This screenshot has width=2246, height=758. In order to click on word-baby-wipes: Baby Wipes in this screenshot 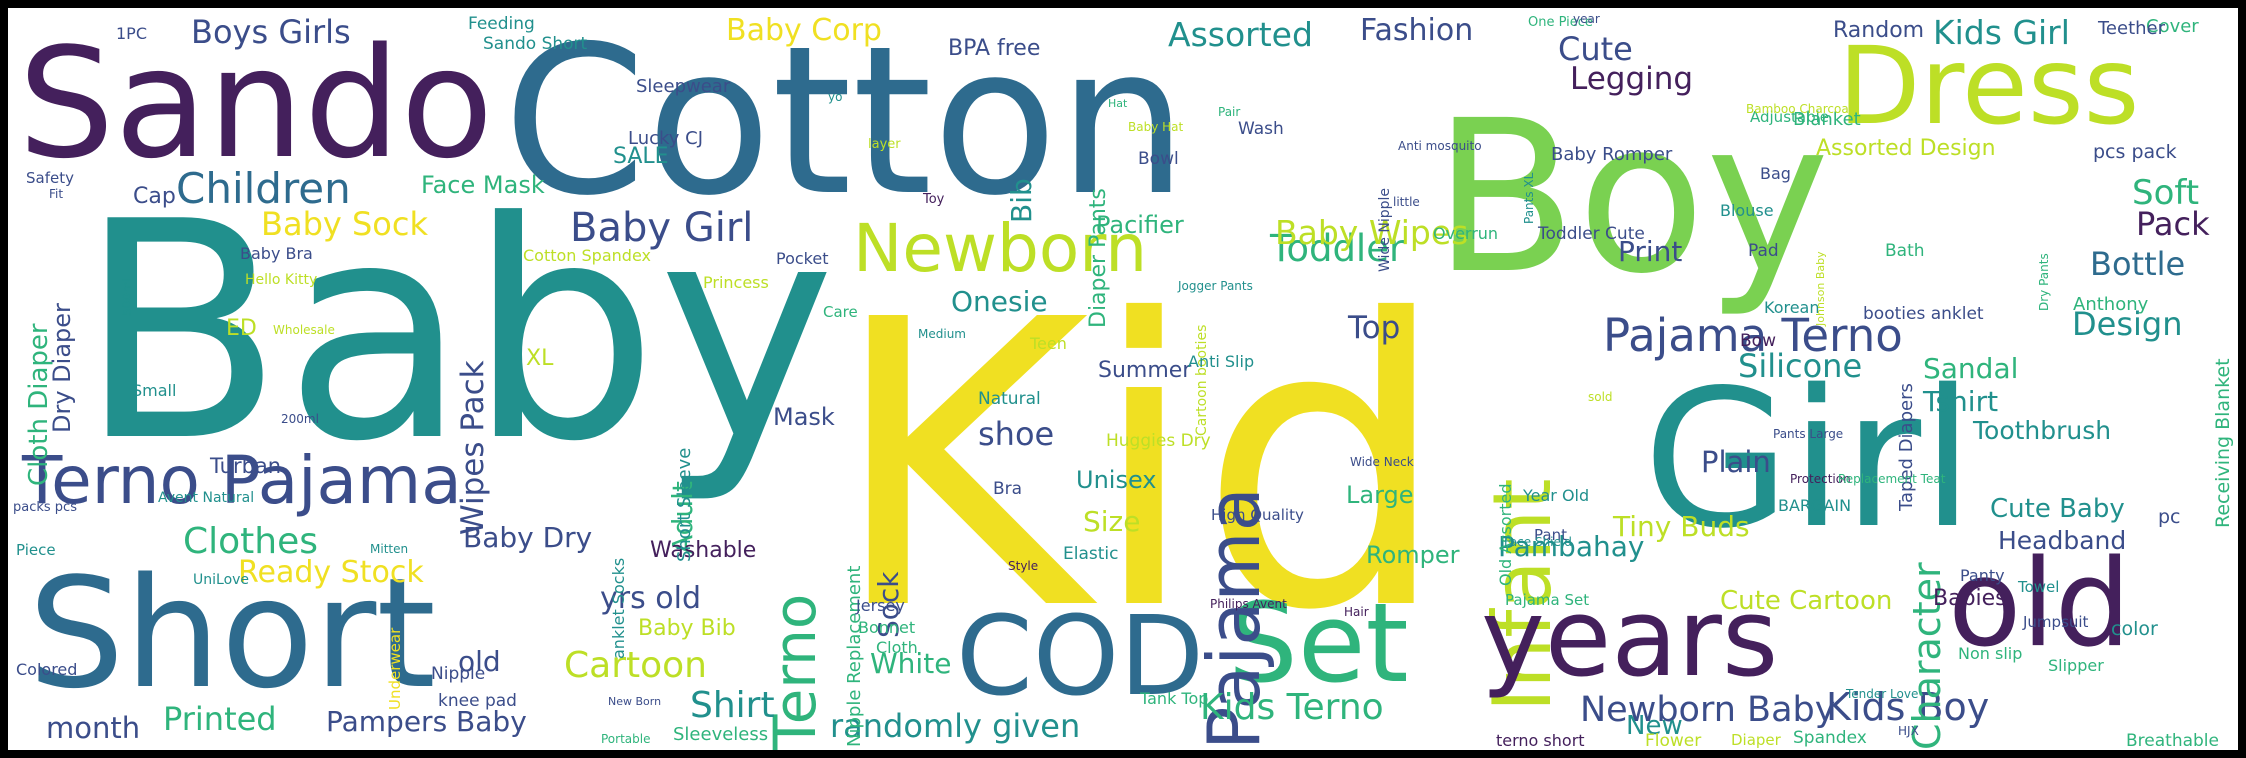, I will do `click(1372, 232)`.